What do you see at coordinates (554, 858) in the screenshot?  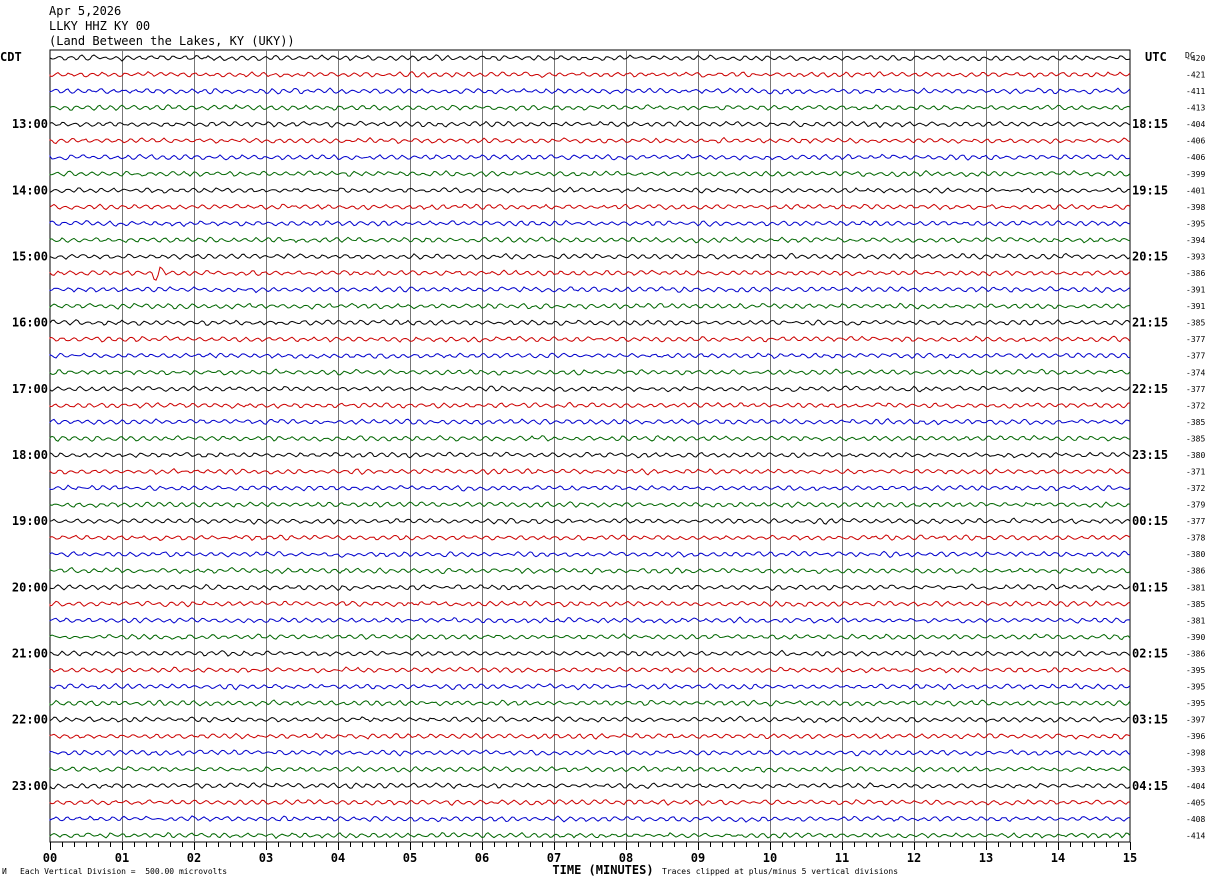 I see `x-tick-label: 07` at bounding box center [554, 858].